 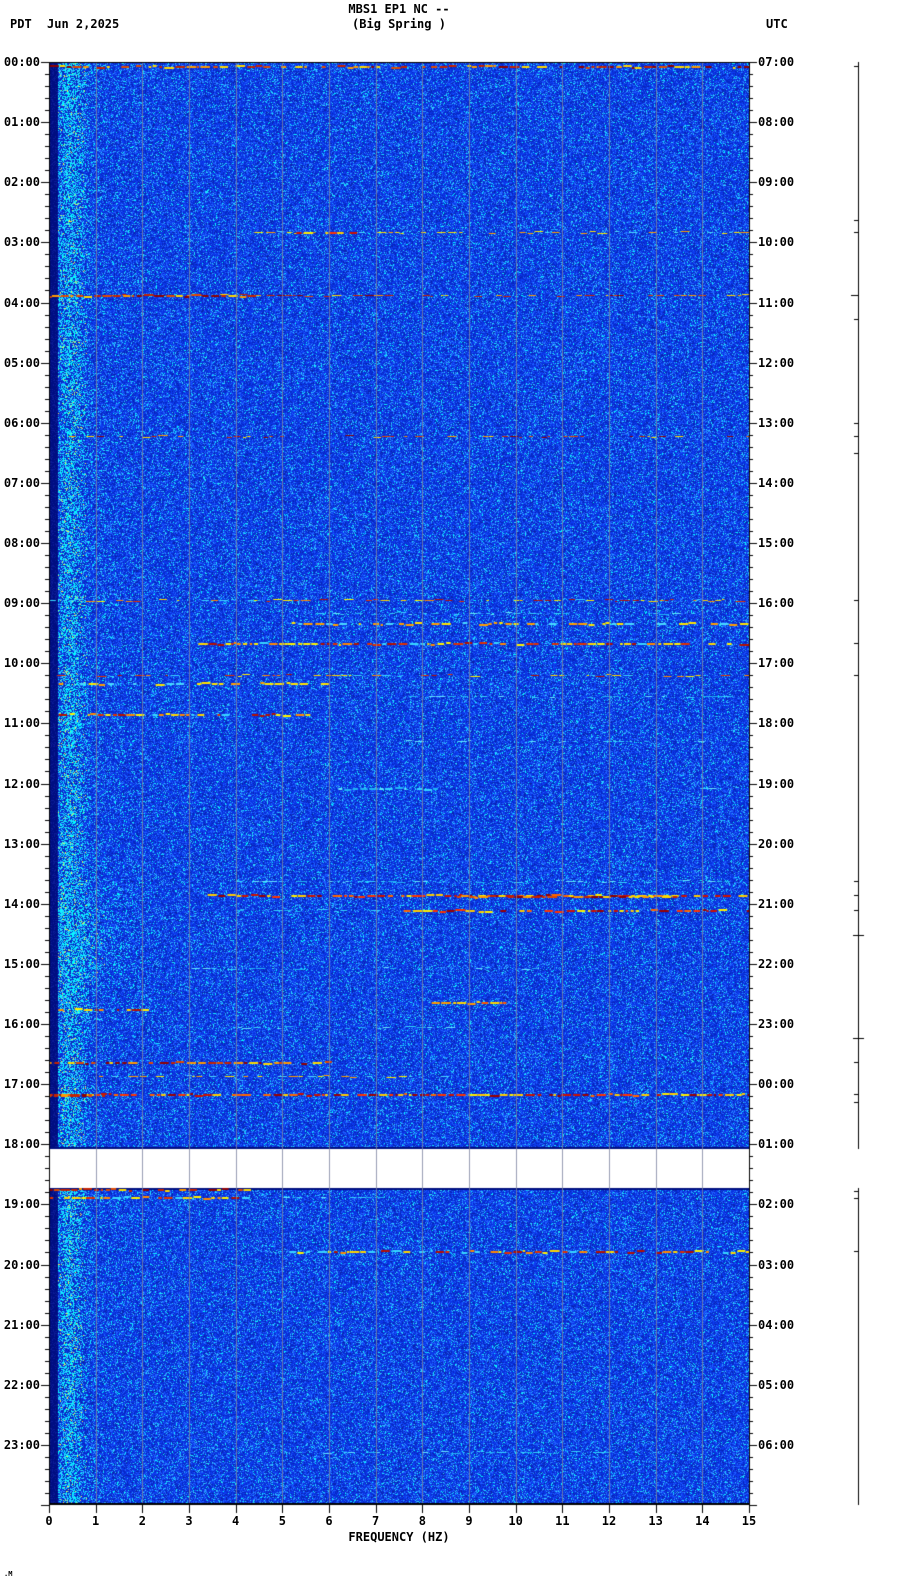 I want to click on right-axis-label: 17:00, so click(x=776, y=663).